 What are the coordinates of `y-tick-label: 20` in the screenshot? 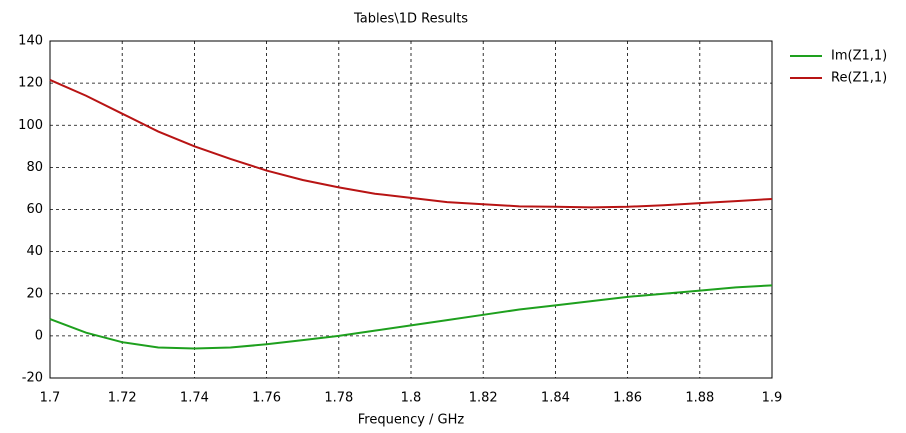 It's located at (34, 293).